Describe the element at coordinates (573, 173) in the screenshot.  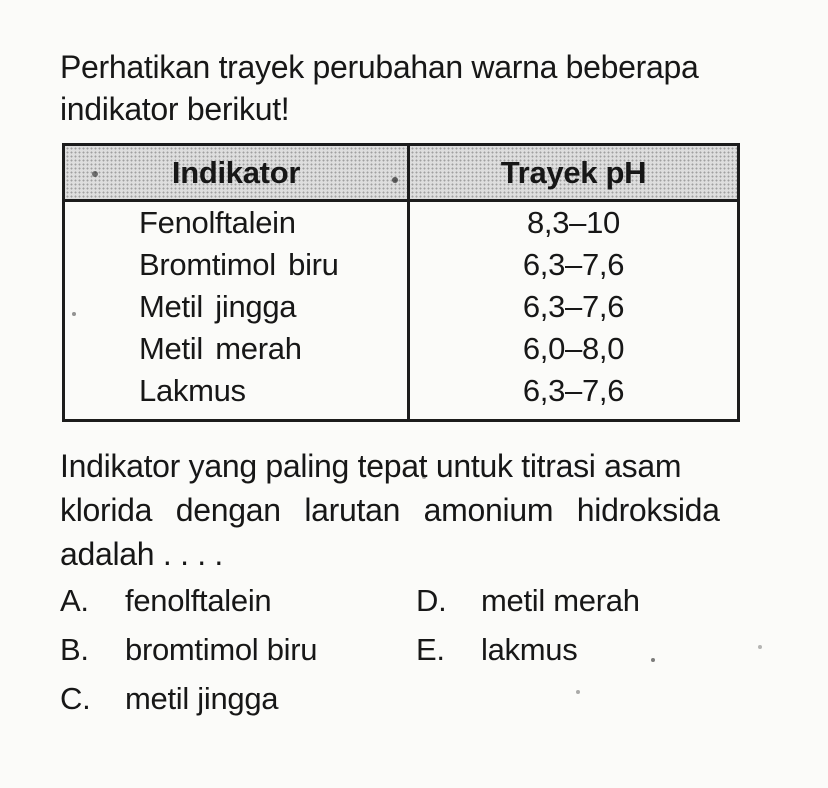
I see `table-header-trayek-ph: Trayek pH` at that location.